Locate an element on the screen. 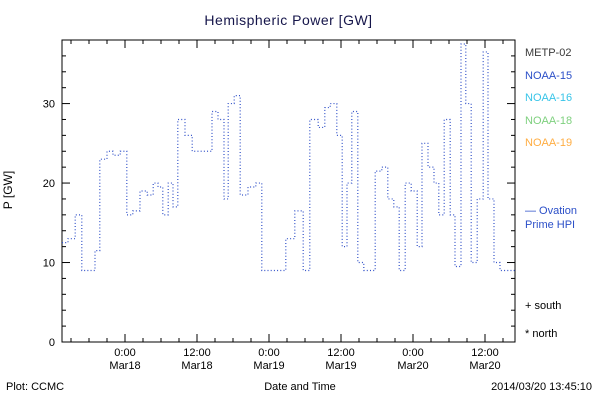 The height and width of the screenshot is (400, 600). plot-source-label: Plot: CCMC is located at coordinates (35, 387).